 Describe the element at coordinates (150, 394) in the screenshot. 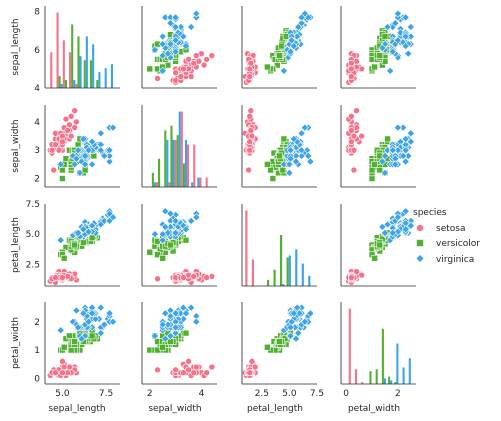

I see `x-tick-label-sepal-width-0: 2` at that location.